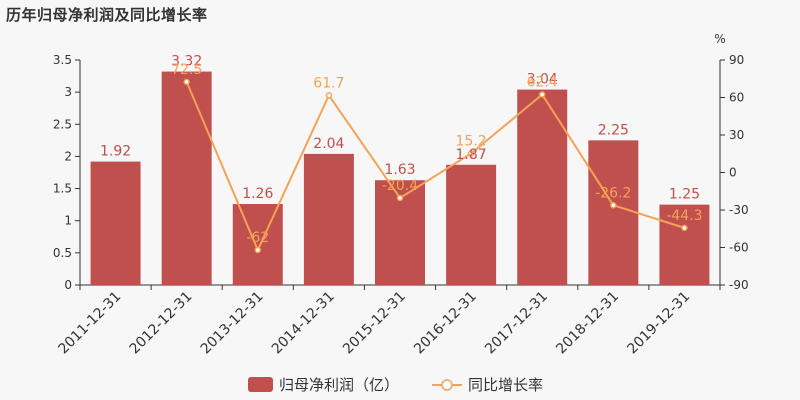  Describe the element at coordinates (658, 323) in the screenshot. I see `x-tick-label: 2019-12-31` at that location.